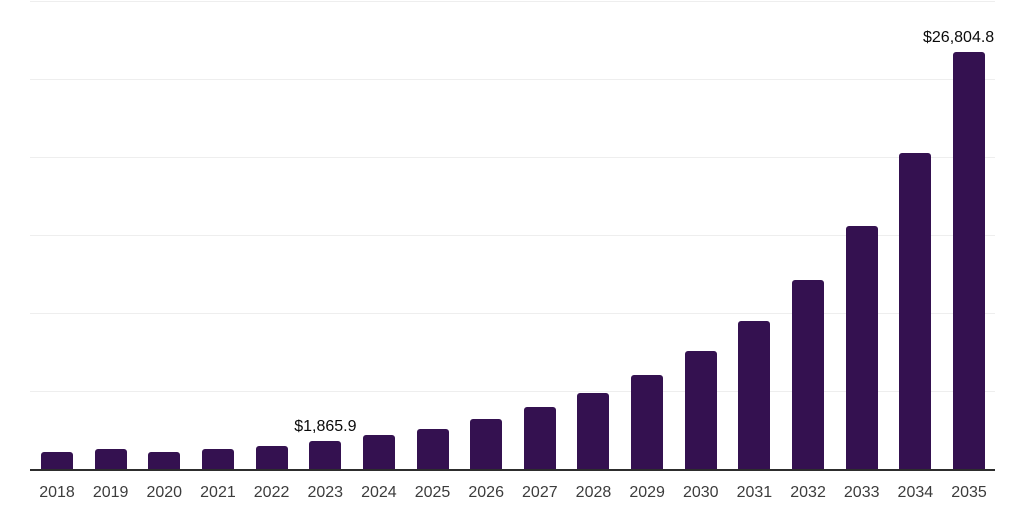 This screenshot has height=512, width=1024. I want to click on x-tick-label-2020: 2020, so click(164, 492).